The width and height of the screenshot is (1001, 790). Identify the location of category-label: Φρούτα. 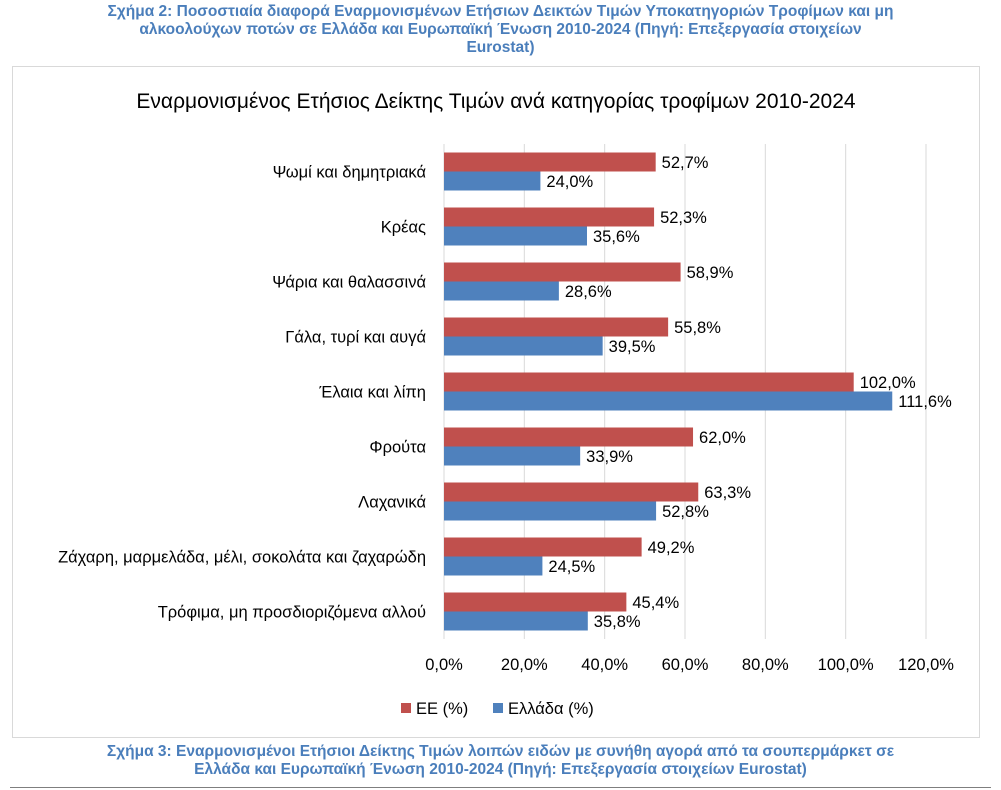
(397, 448).